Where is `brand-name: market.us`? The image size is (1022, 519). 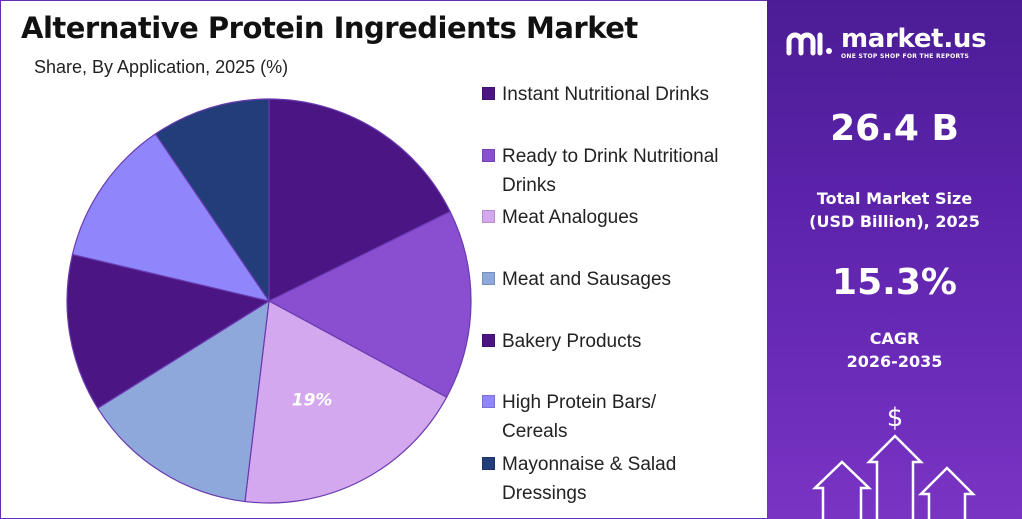 brand-name: market.us is located at coordinates (914, 39).